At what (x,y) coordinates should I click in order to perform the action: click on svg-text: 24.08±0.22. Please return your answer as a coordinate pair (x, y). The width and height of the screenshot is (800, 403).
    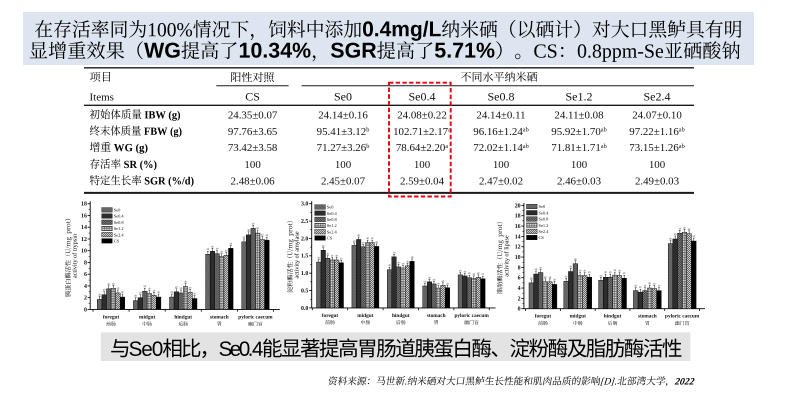
    Looking at the image, I should click on (422, 115).